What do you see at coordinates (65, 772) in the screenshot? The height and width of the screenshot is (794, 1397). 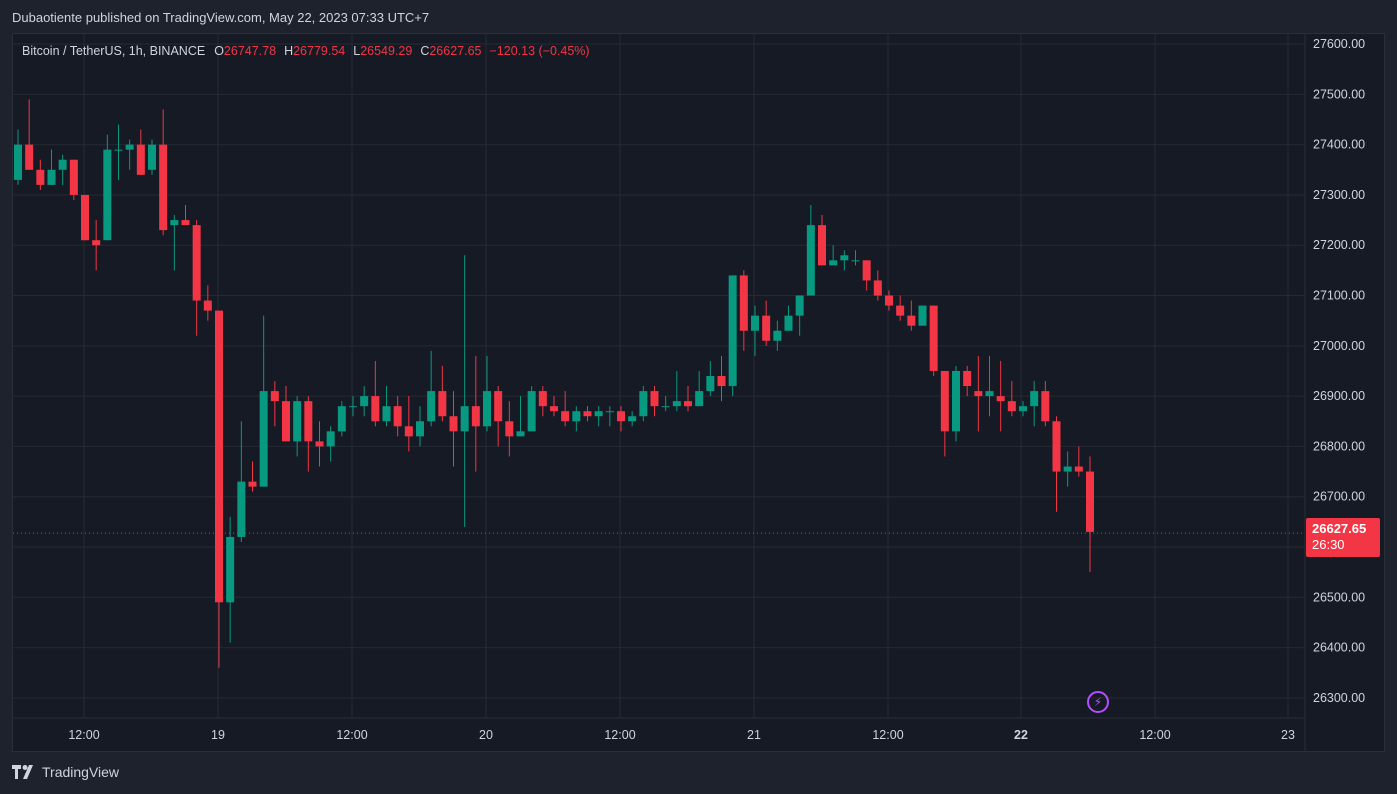 I see `footer-brand: TradingView` at bounding box center [65, 772].